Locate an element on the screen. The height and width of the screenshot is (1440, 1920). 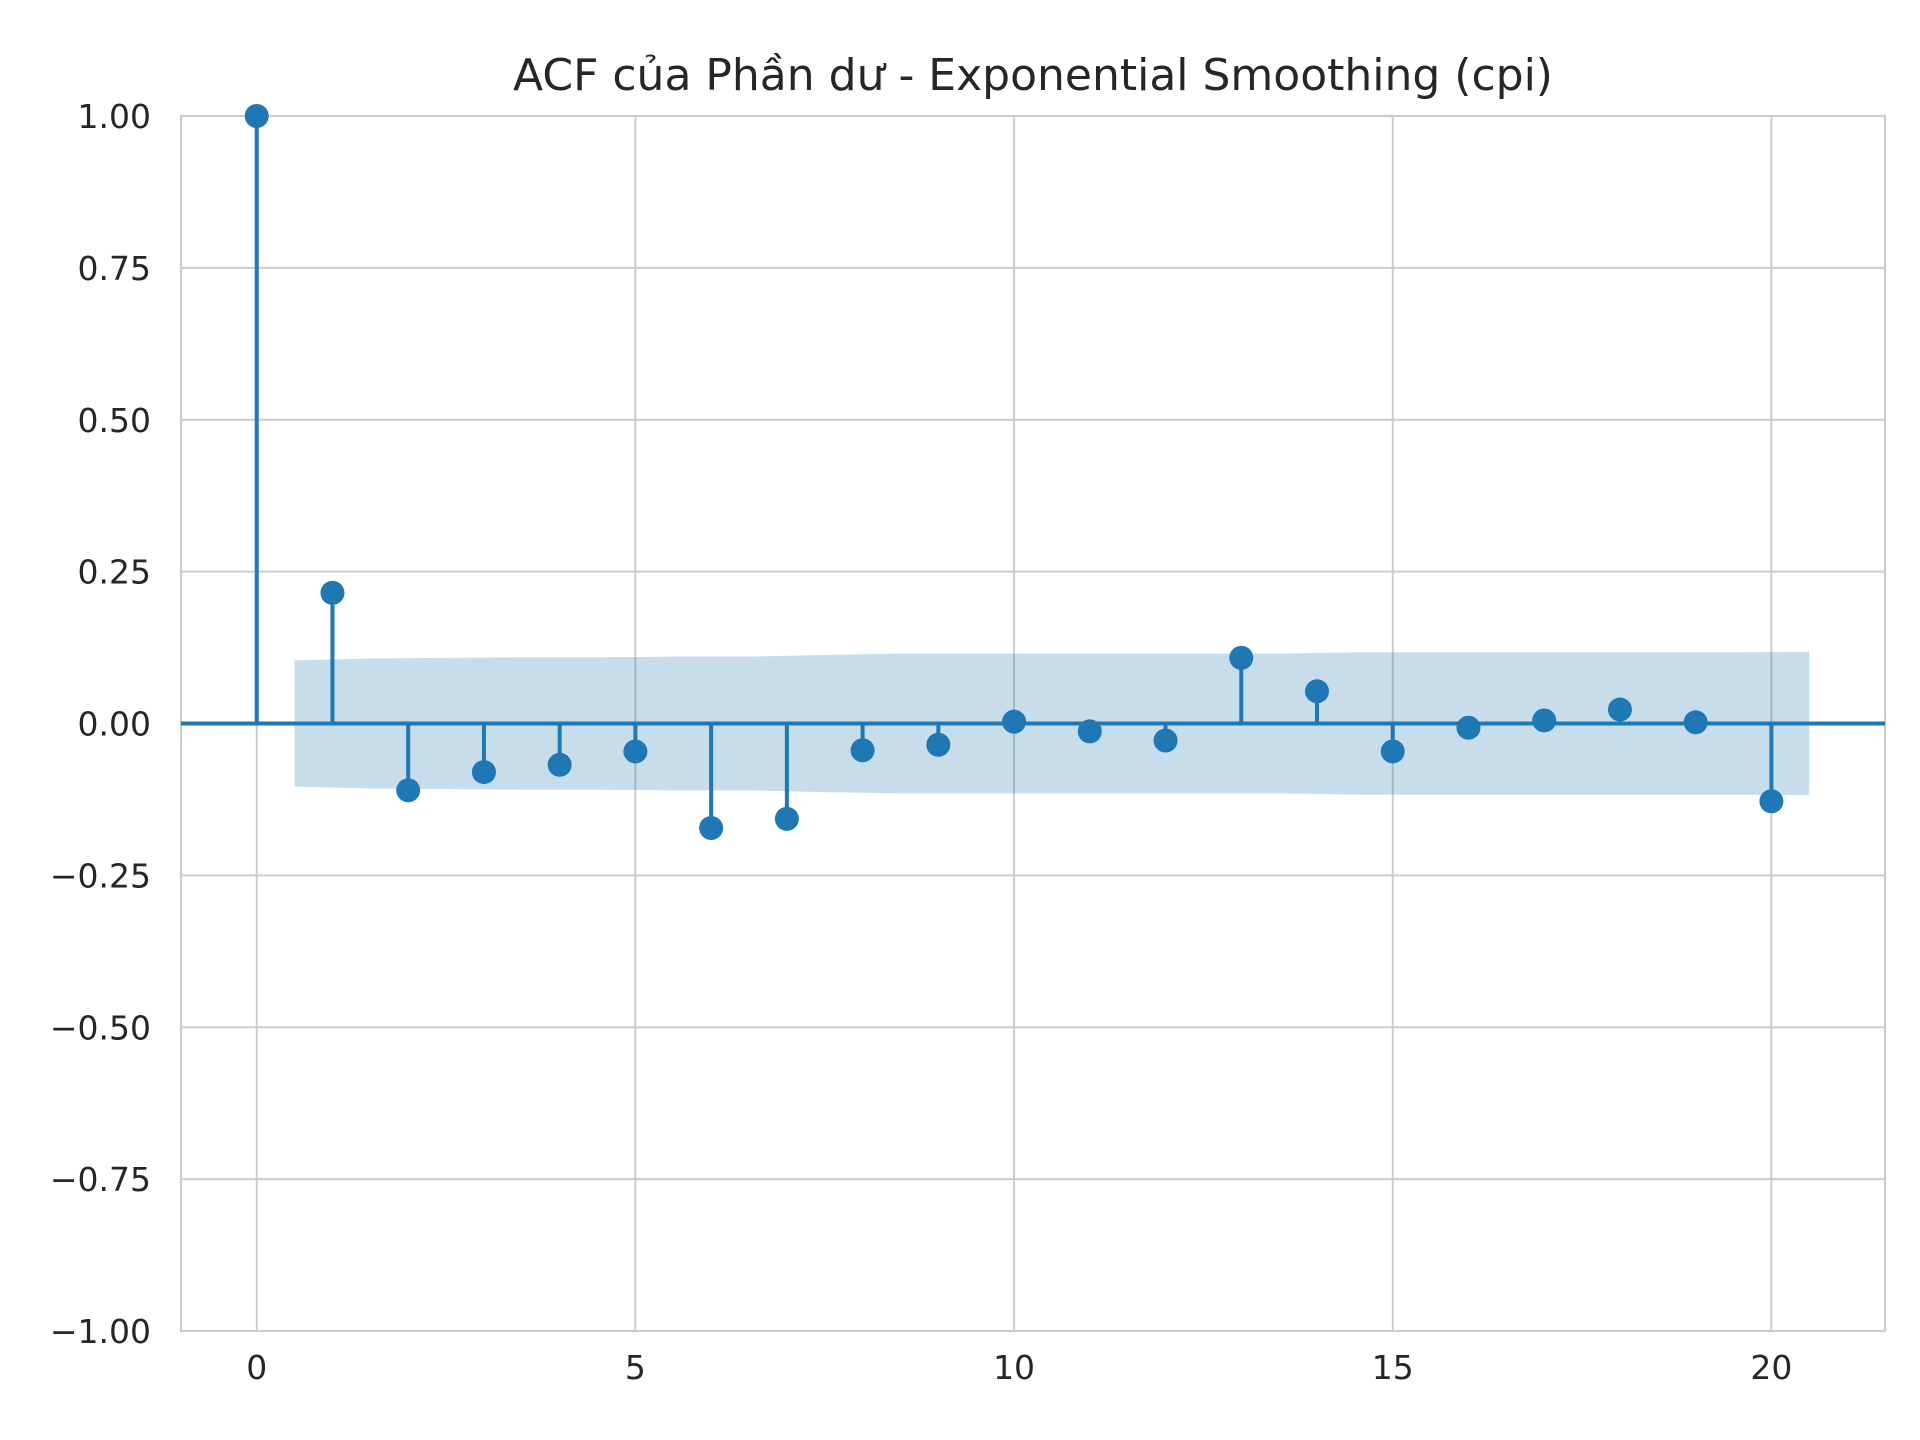
y-tick-label: −0.50 is located at coordinates (100, 1027).